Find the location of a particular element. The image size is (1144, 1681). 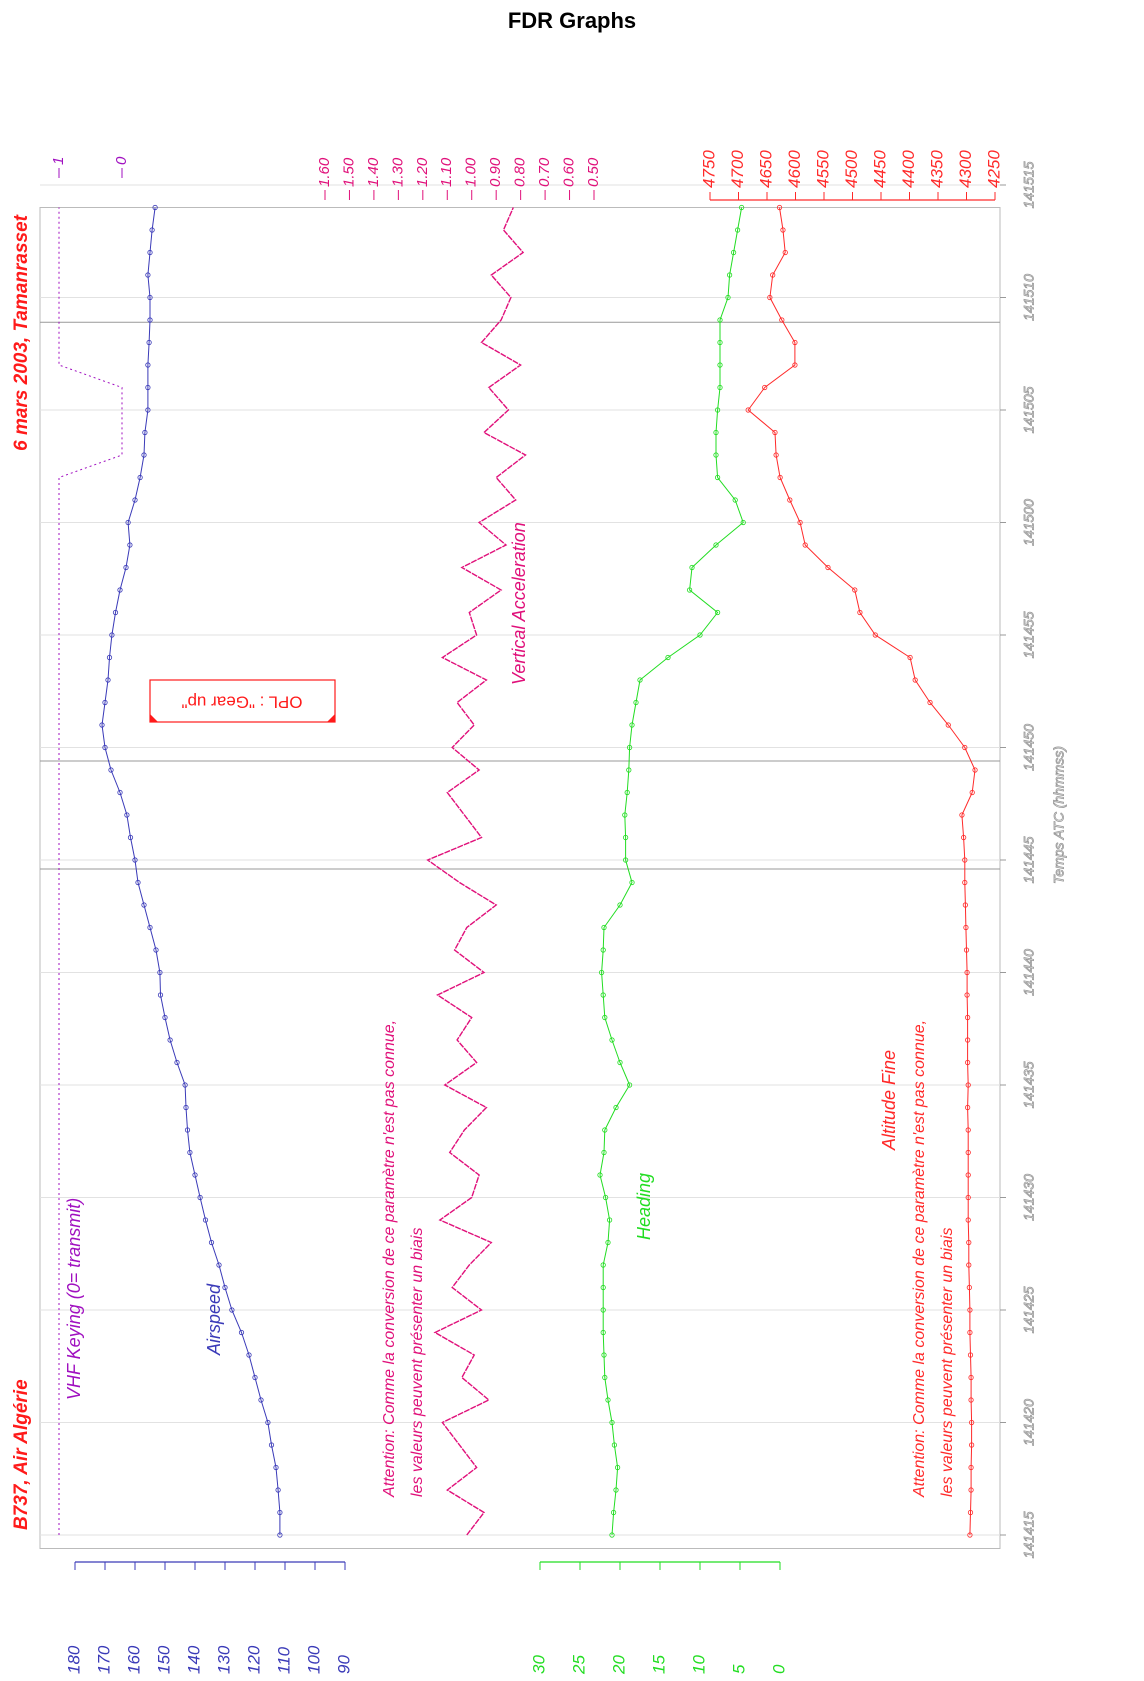

x-tick-label: 141415 is located at coordinates (1029, 1534).